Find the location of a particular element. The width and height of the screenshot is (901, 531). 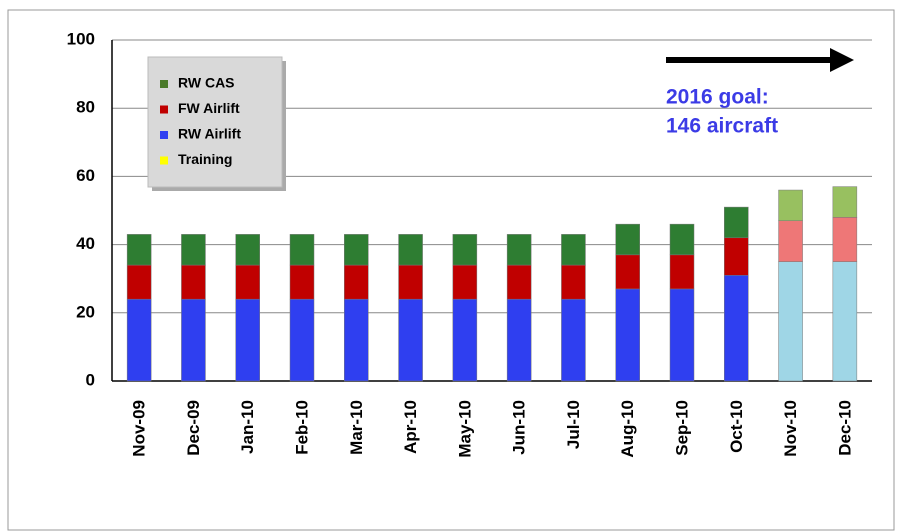

y-tick-label: 80 is located at coordinates (85, 107).